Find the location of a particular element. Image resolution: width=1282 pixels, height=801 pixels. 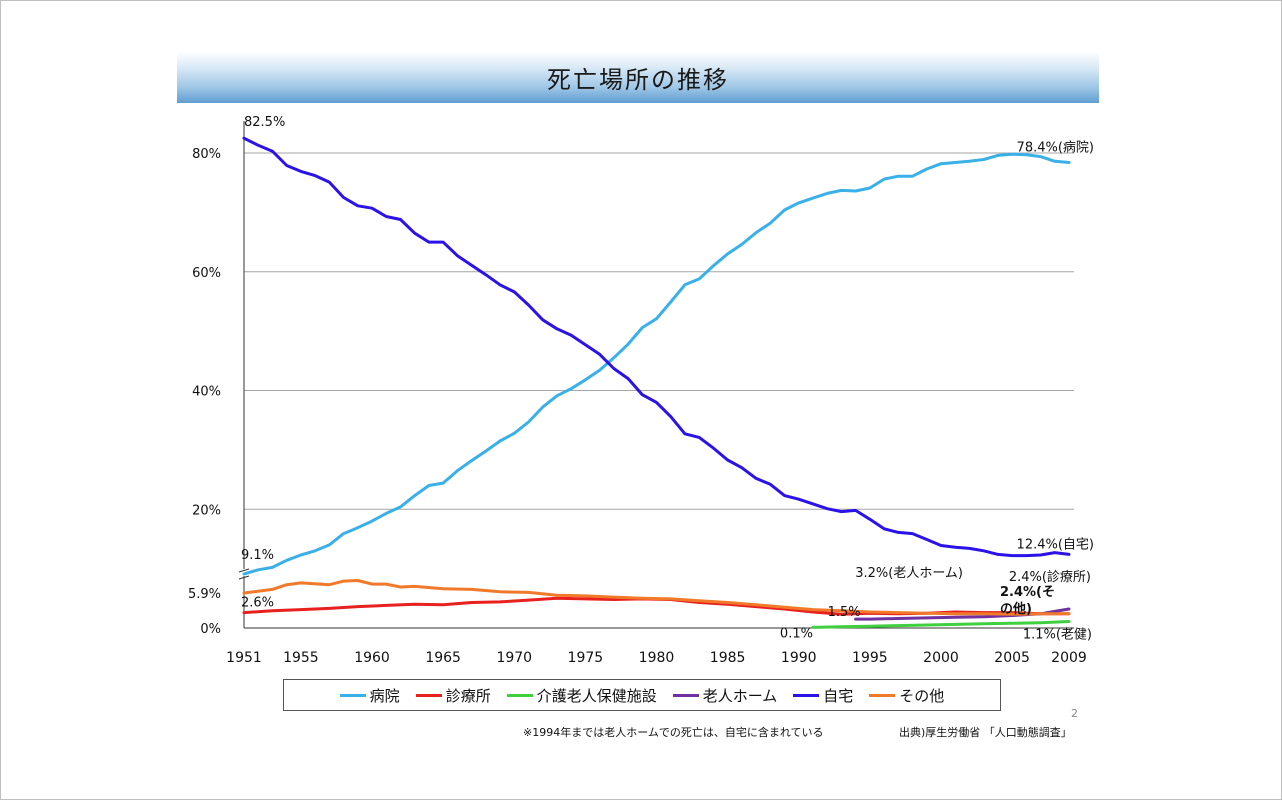

legend-label-0: 病院 is located at coordinates (384, 695).